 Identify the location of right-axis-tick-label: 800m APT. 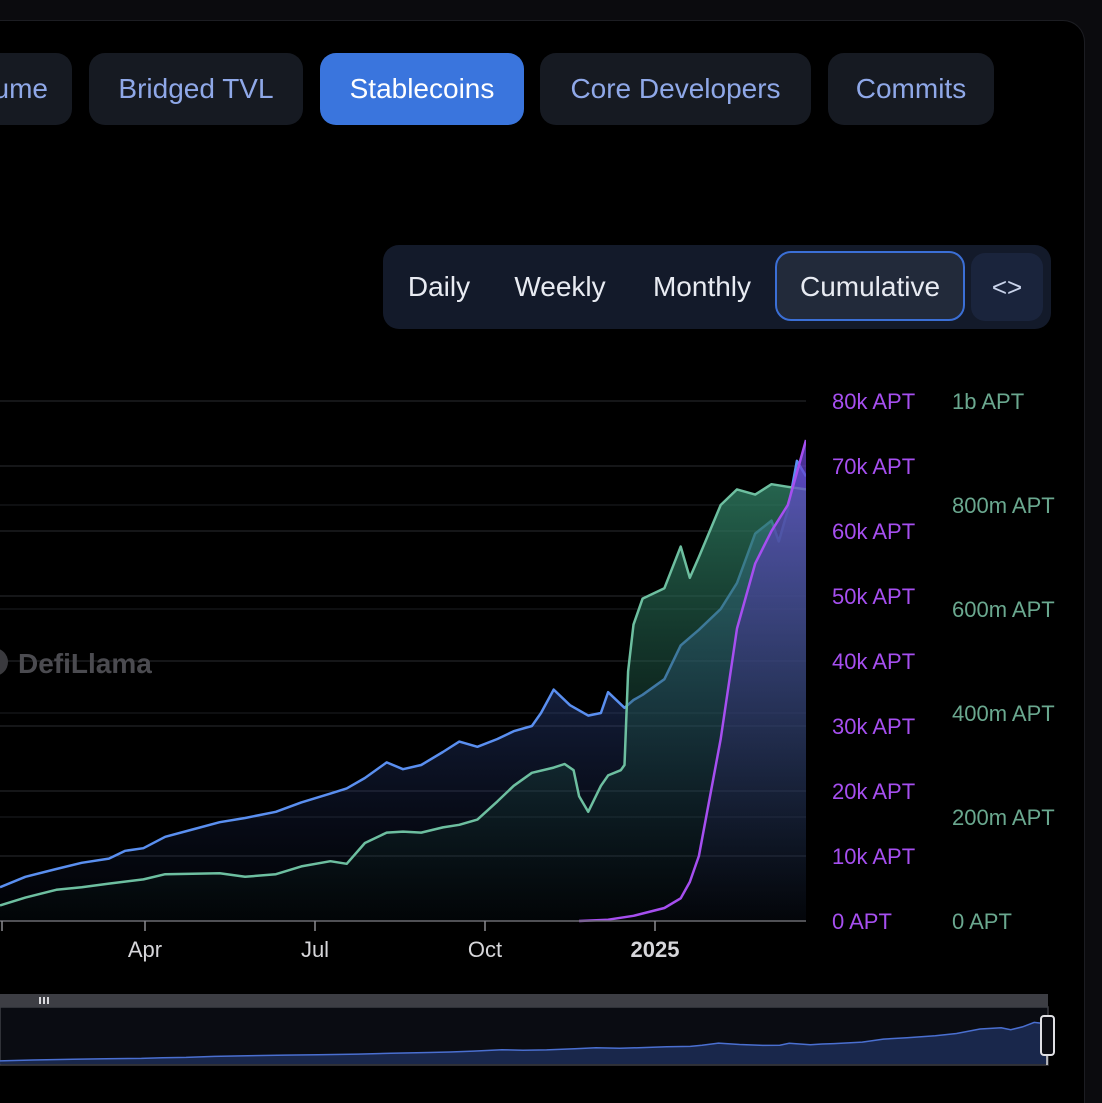
(1003, 505).